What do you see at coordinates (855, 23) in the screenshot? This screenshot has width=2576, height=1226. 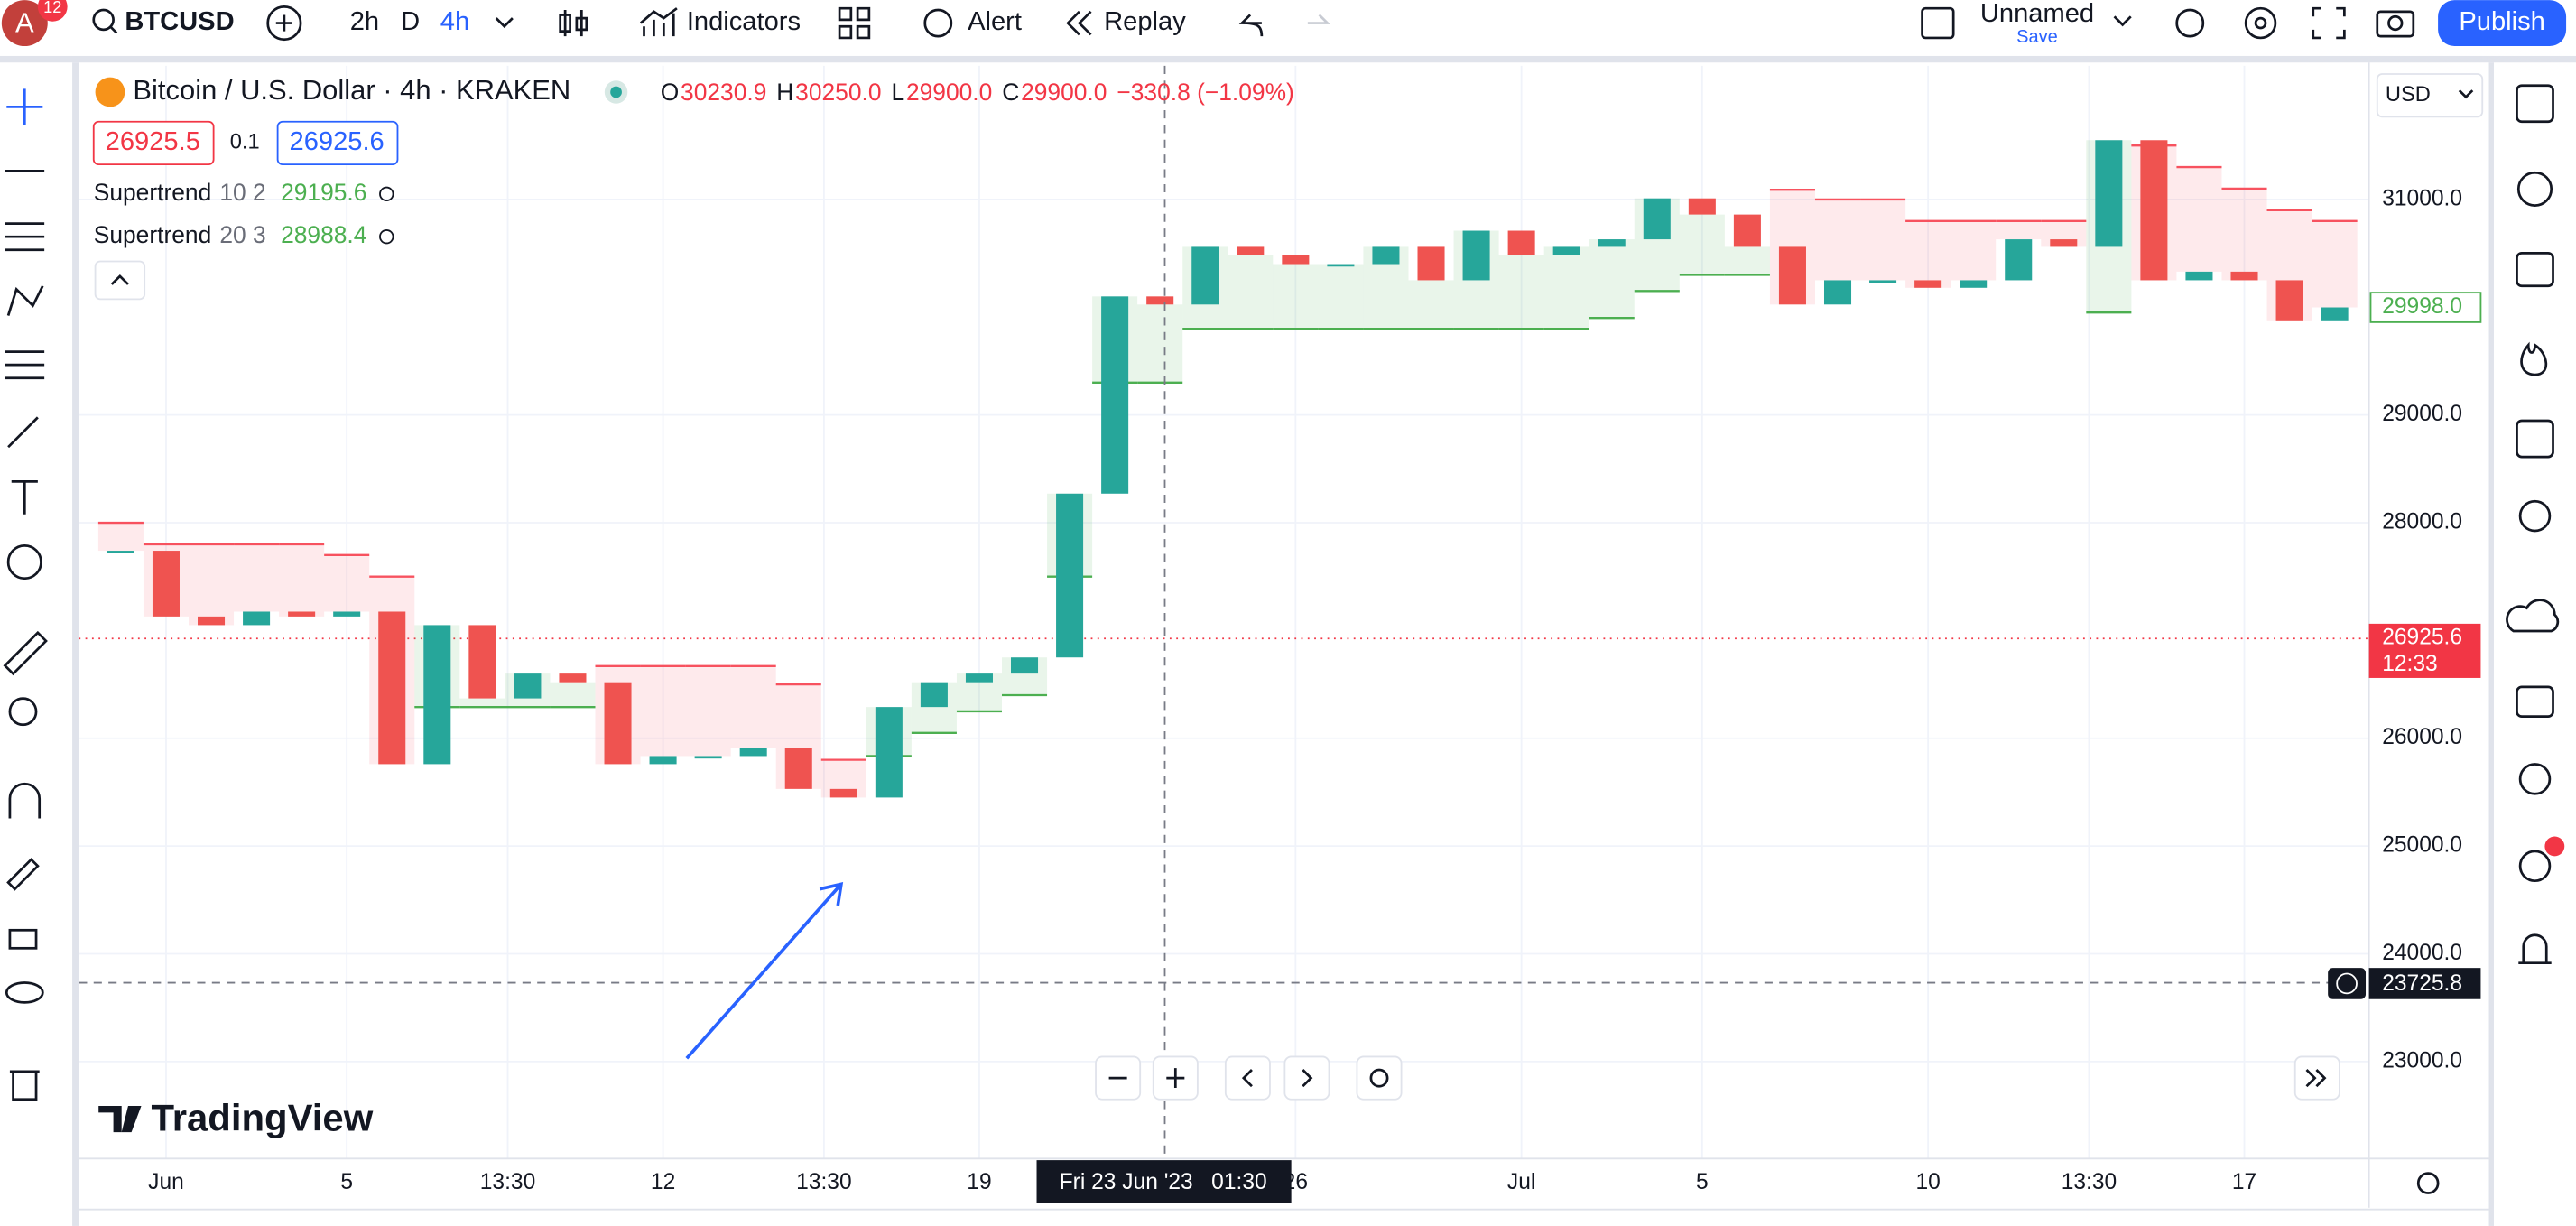 I see `templates` at bounding box center [855, 23].